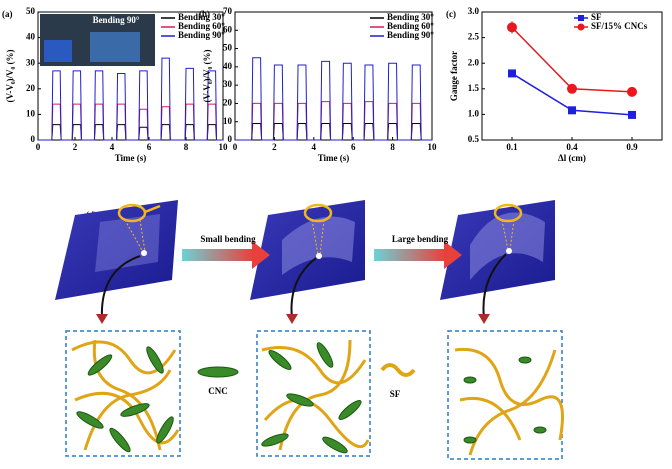  What do you see at coordinates (398, 370) in the screenshot?
I see `sf-sample` at bounding box center [398, 370].